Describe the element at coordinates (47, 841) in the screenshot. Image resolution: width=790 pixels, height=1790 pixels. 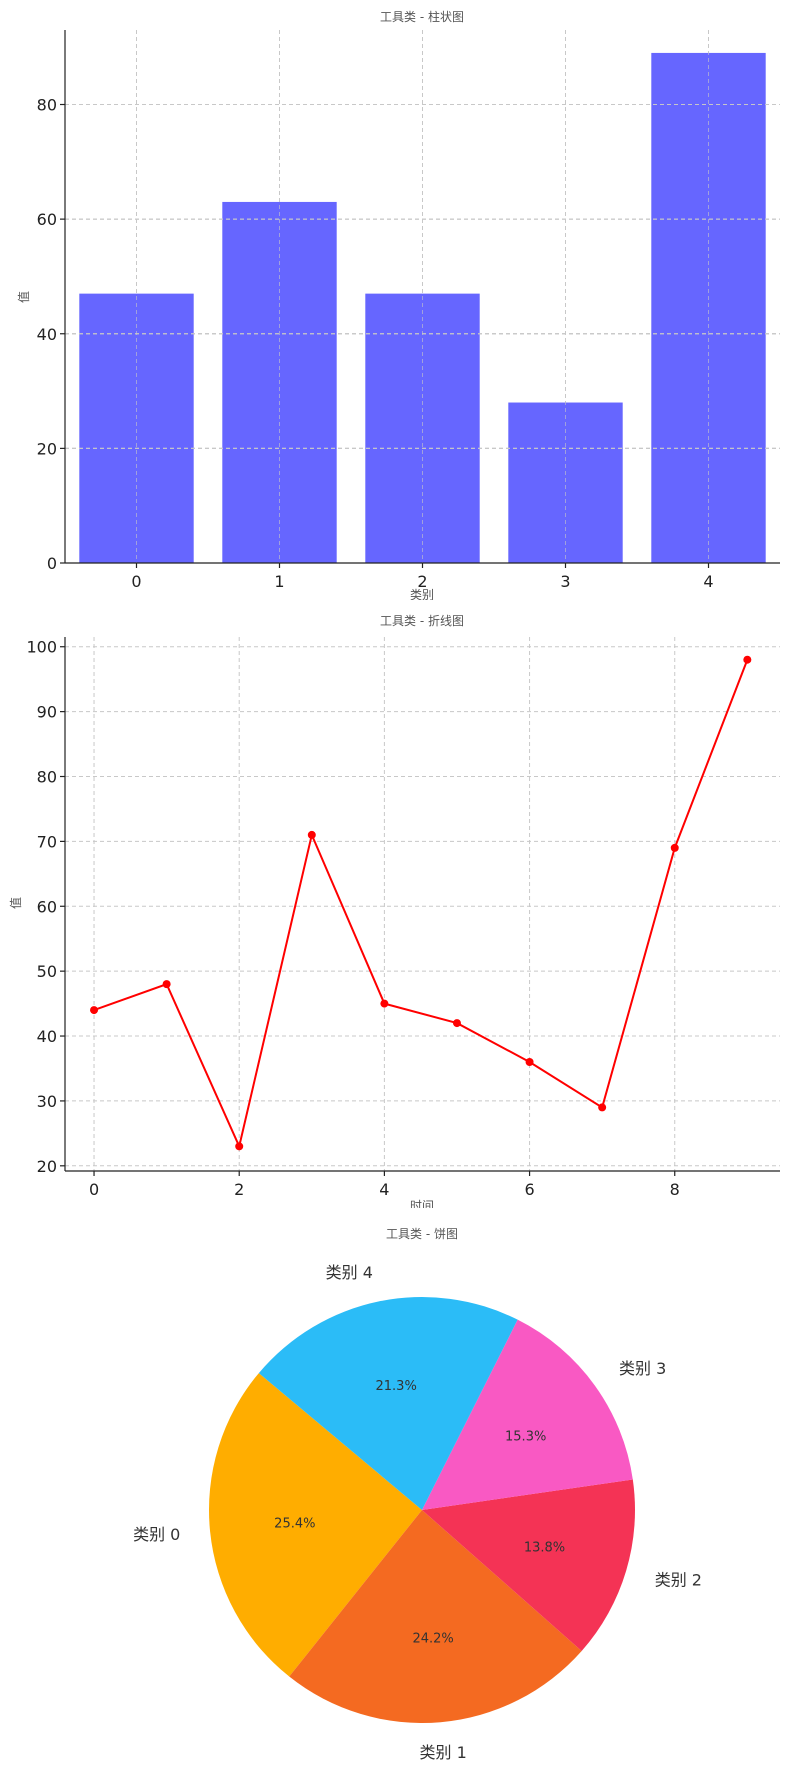
I see `line-chart-ytick-label: 70` at that location.